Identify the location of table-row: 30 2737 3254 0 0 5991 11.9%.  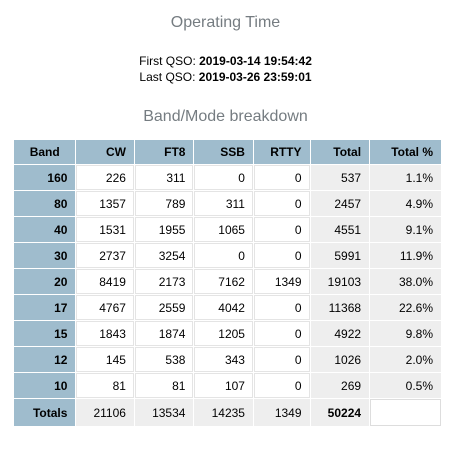
(227, 255).